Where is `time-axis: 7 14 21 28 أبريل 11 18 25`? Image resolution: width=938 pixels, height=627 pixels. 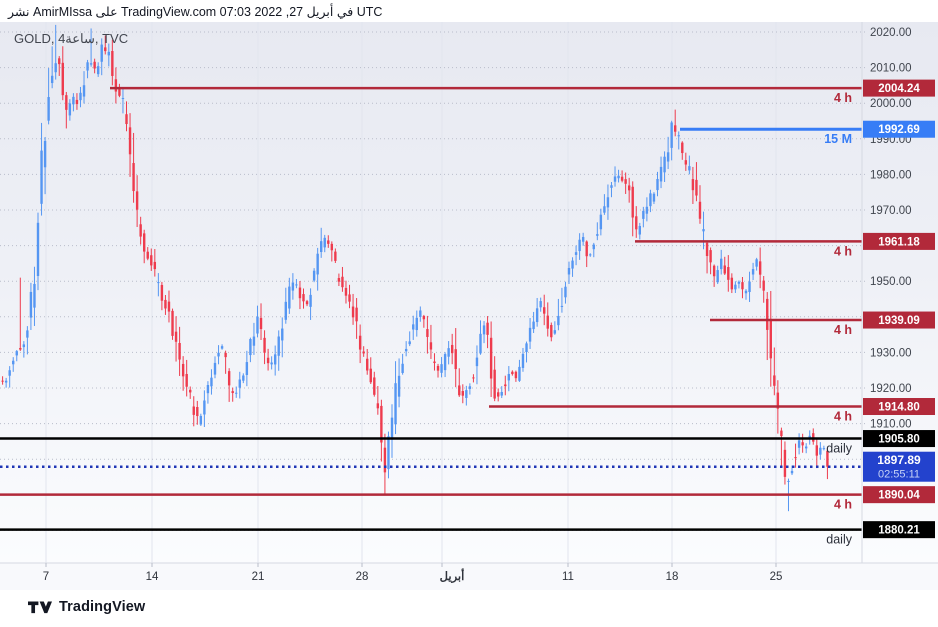
time-axis: 7 14 21 28 أبريل 11 18 25 is located at coordinates (413, 573).